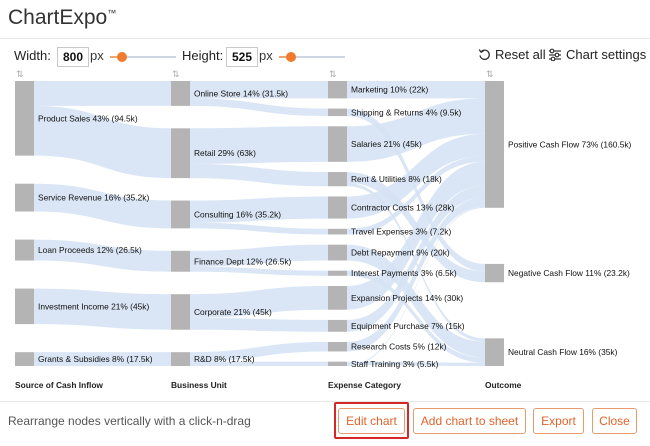  I want to click on reset-icon, so click(484, 55).